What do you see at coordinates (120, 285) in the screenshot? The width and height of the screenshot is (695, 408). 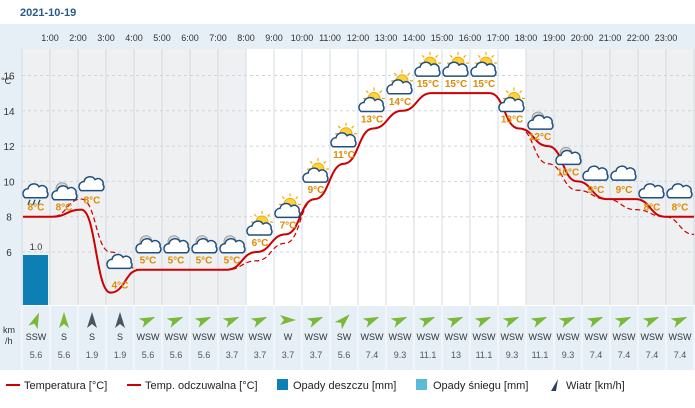 I see `temp-label: 4°C` at bounding box center [120, 285].